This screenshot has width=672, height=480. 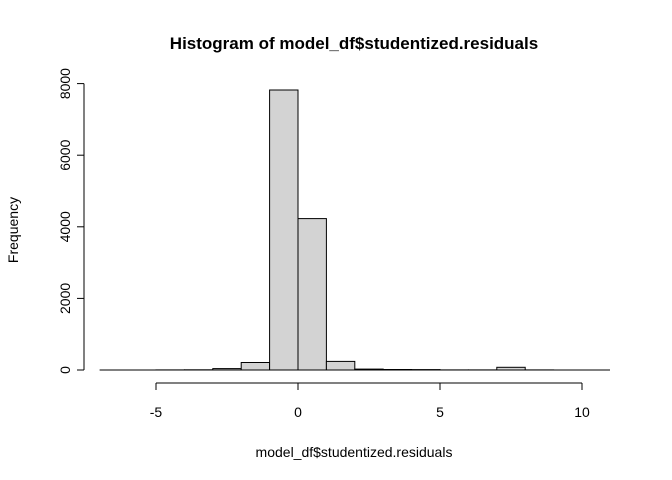 What do you see at coordinates (354, 452) in the screenshot?
I see `x-axis-label: model_df$studentized.residuals` at bounding box center [354, 452].